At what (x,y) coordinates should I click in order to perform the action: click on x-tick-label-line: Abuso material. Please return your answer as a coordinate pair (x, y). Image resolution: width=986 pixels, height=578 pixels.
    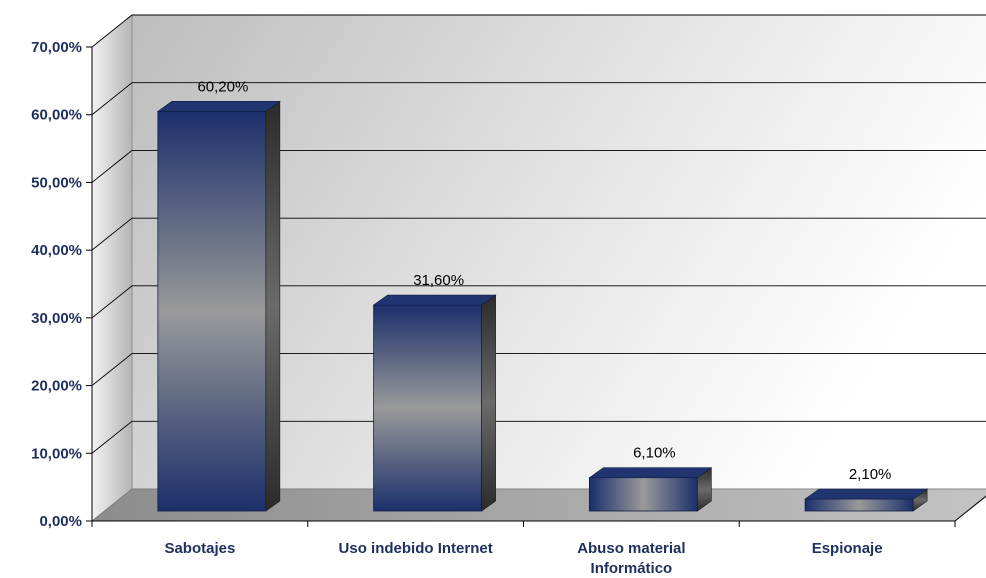
    Looking at the image, I should click on (631, 548).